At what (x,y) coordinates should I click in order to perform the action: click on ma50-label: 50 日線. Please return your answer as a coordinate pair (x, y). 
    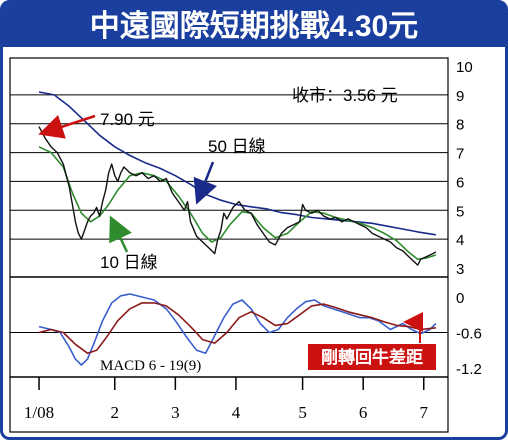
    Looking at the image, I should click on (237, 146).